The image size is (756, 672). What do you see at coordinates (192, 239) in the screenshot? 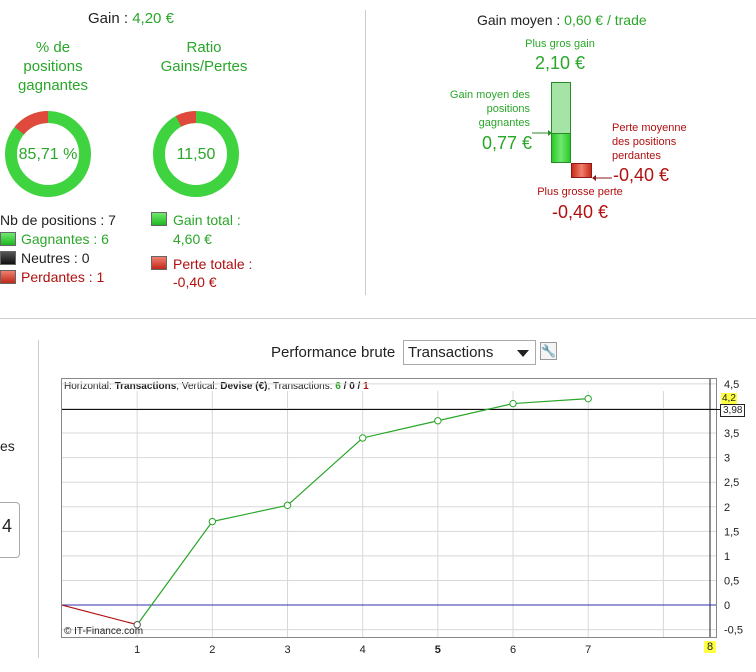
I see `gain-total-value: 4,60 €` at bounding box center [192, 239].